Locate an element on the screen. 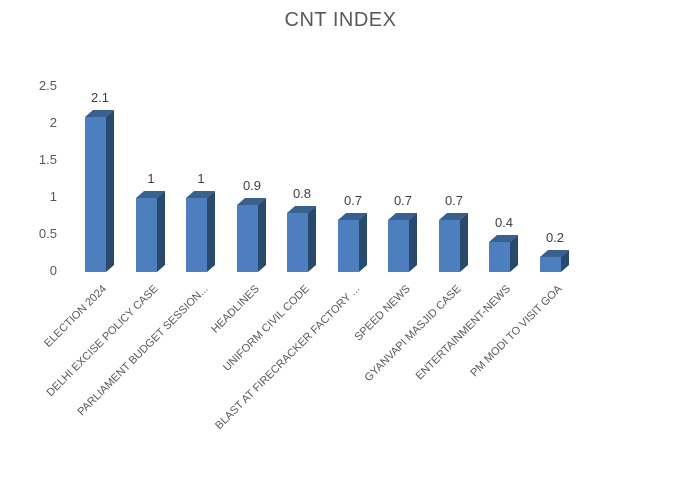 The width and height of the screenshot is (681, 482). x-tick: ELECTION 2024 is located at coordinates (55, 316).